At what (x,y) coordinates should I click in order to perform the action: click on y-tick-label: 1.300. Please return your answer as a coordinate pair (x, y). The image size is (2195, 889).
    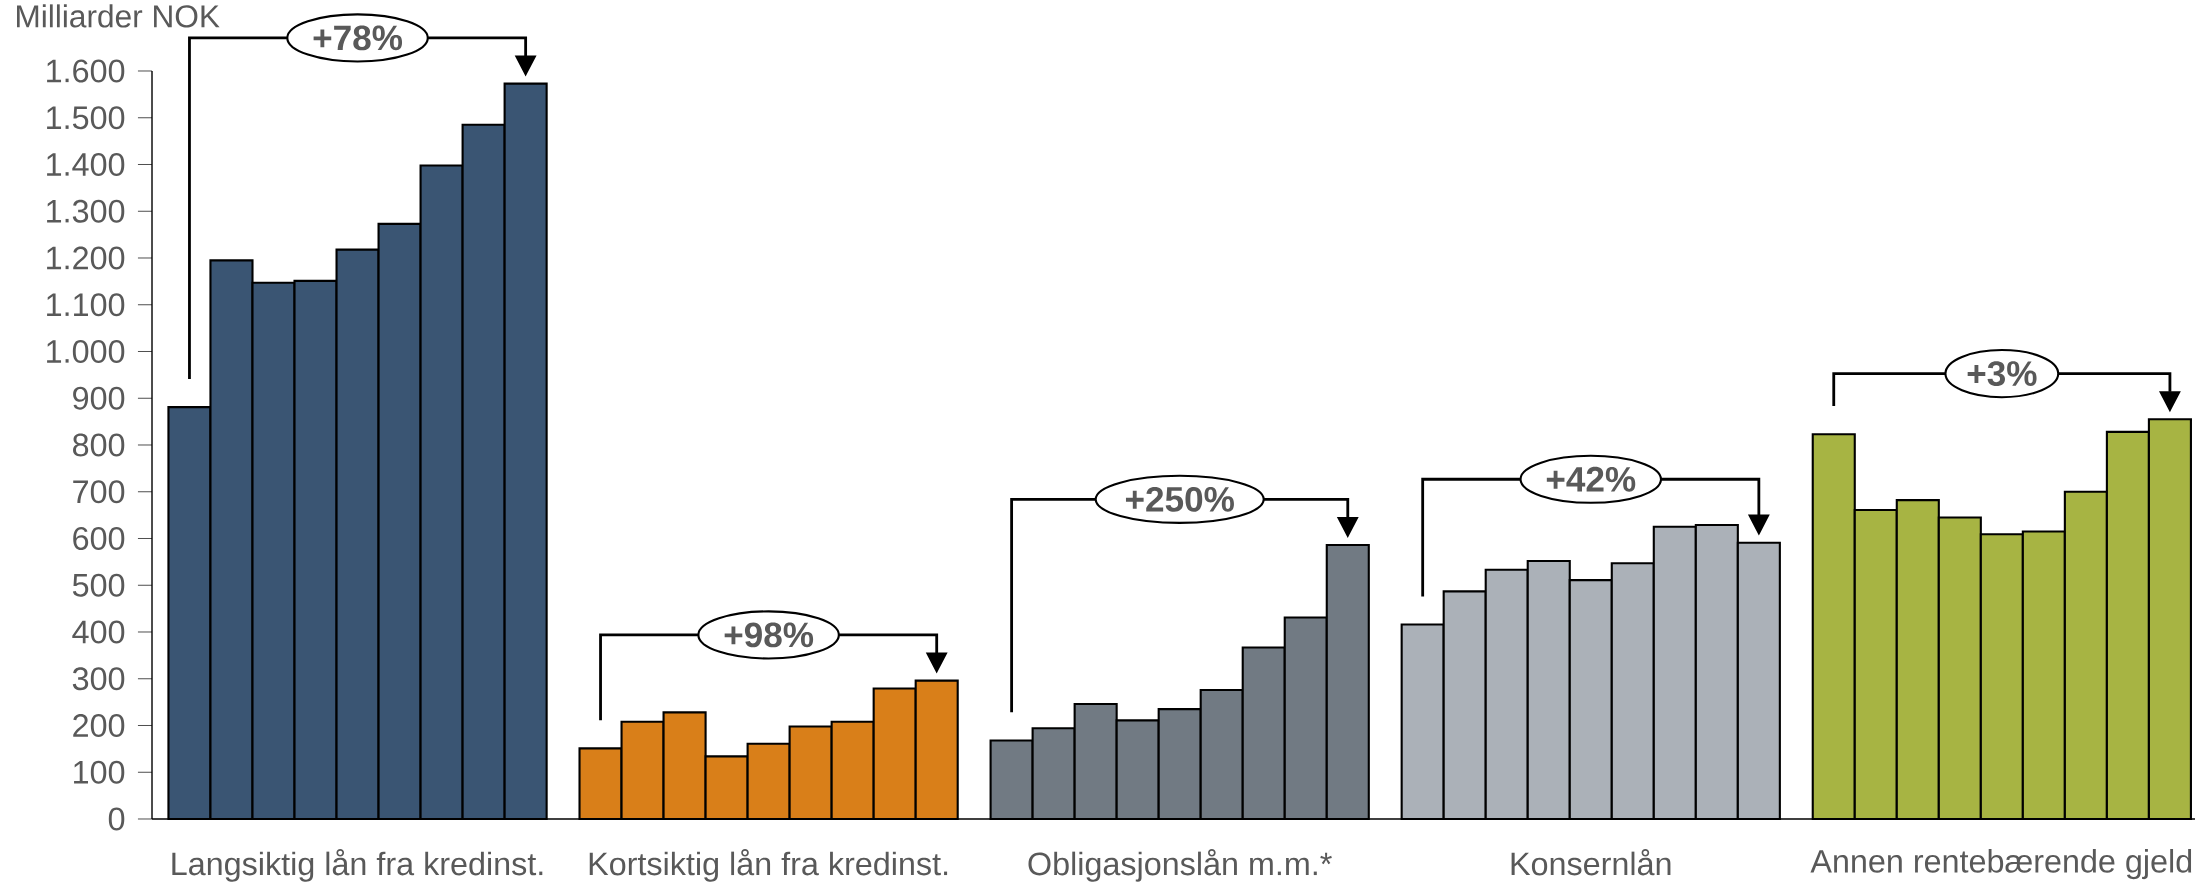
    Looking at the image, I should click on (86, 211).